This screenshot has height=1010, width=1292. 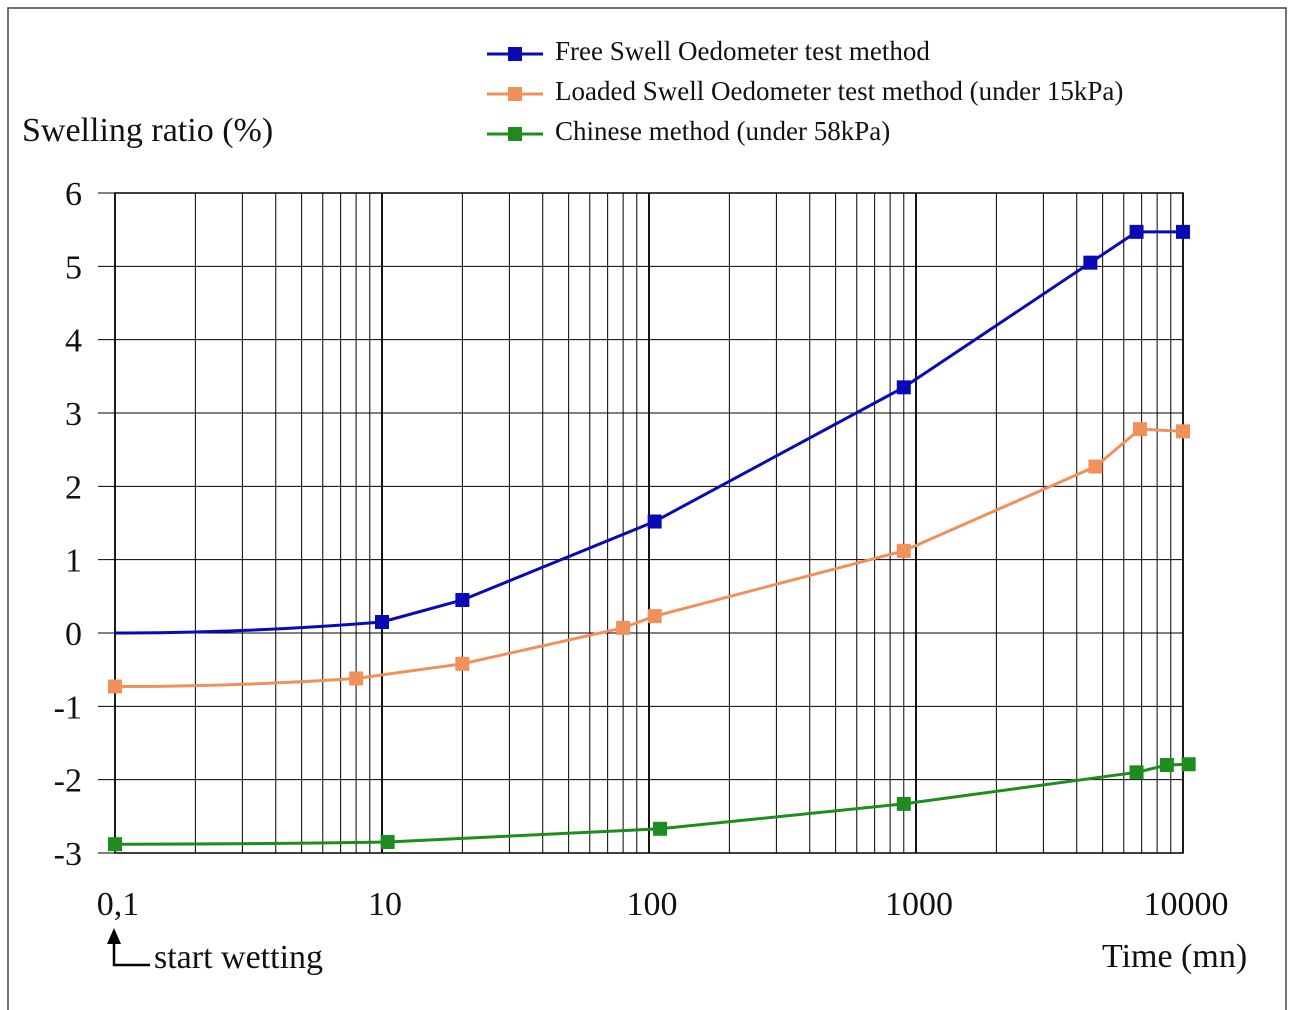 What do you see at coordinates (385, 904) in the screenshot?
I see `x-tick-label: 10` at bounding box center [385, 904].